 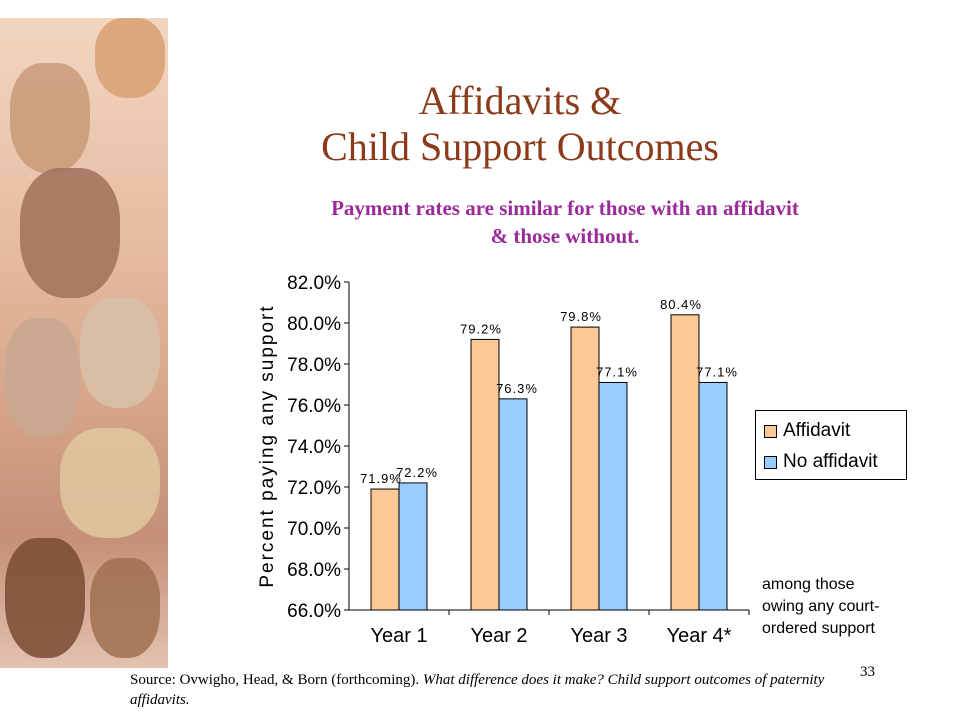 What do you see at coordinates (770, 431) in the screenshot?
I see `legend-swatch-affidavit` at bounding box center [770, 431].